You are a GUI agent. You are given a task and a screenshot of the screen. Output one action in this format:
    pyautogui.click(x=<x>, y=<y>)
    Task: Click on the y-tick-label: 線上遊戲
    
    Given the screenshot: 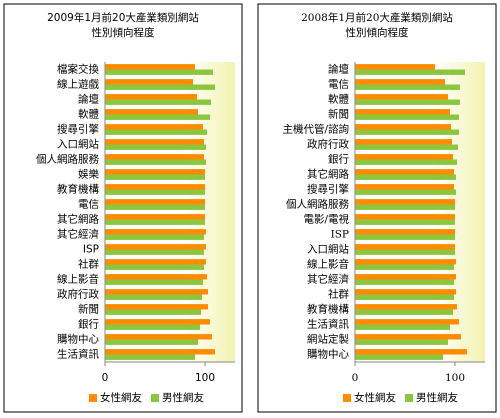 What is the action you would take?
    pyautogui.click(x=78, y=84)
    